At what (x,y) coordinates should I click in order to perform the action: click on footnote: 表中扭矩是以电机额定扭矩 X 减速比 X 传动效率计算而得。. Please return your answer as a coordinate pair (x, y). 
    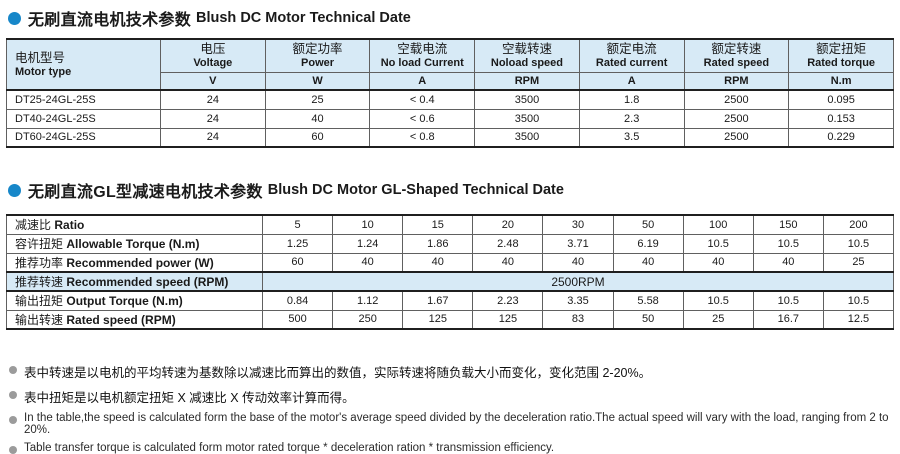
    Looking at the image, I should click on (451, 396).